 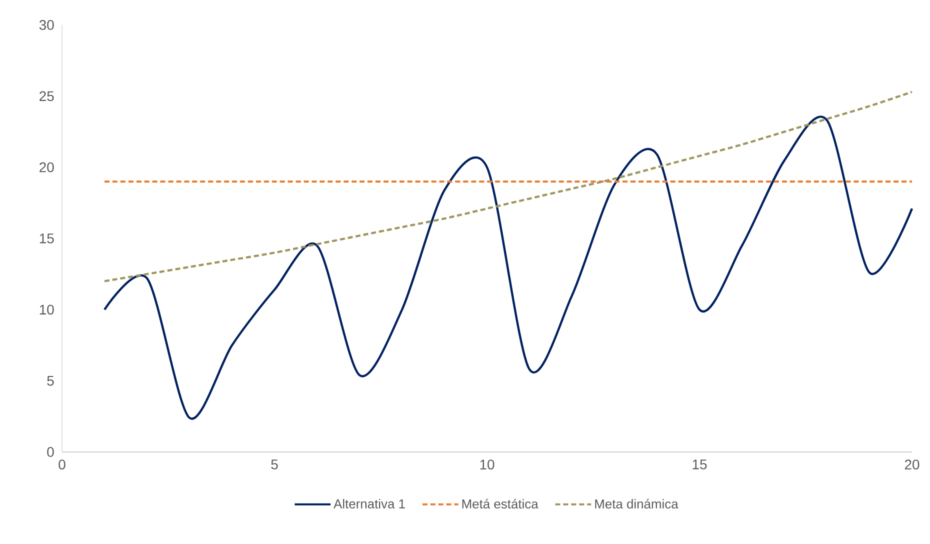 What do you see at coordinates (912, 465) in the screenshot?
I see `x-tick-label: 20` at bounding box center [912, 465].